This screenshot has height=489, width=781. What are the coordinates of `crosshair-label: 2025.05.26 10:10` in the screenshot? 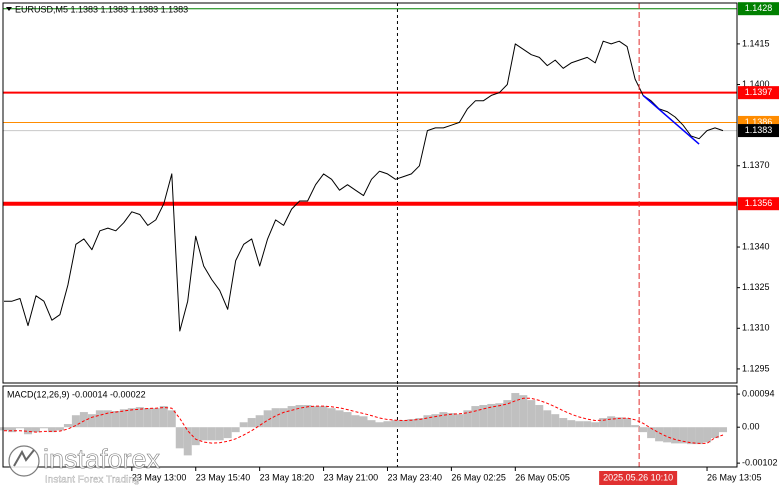 It's located at (638, 477).